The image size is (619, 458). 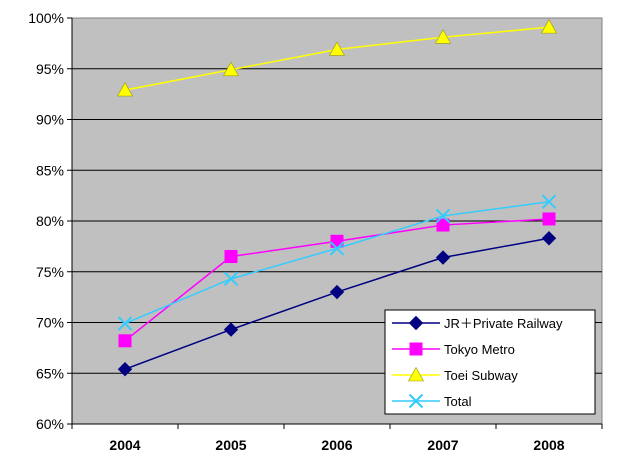 What do you see at coordinates (442, 445) in the screenshot?
I see `x-tick-label: 2007` at bounding box center [442, 445].